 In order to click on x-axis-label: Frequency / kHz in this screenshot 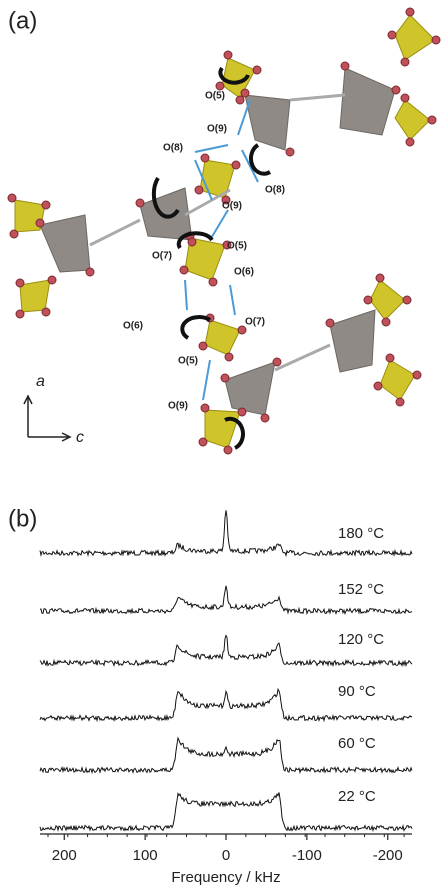, I will do `click(225, 877)`.